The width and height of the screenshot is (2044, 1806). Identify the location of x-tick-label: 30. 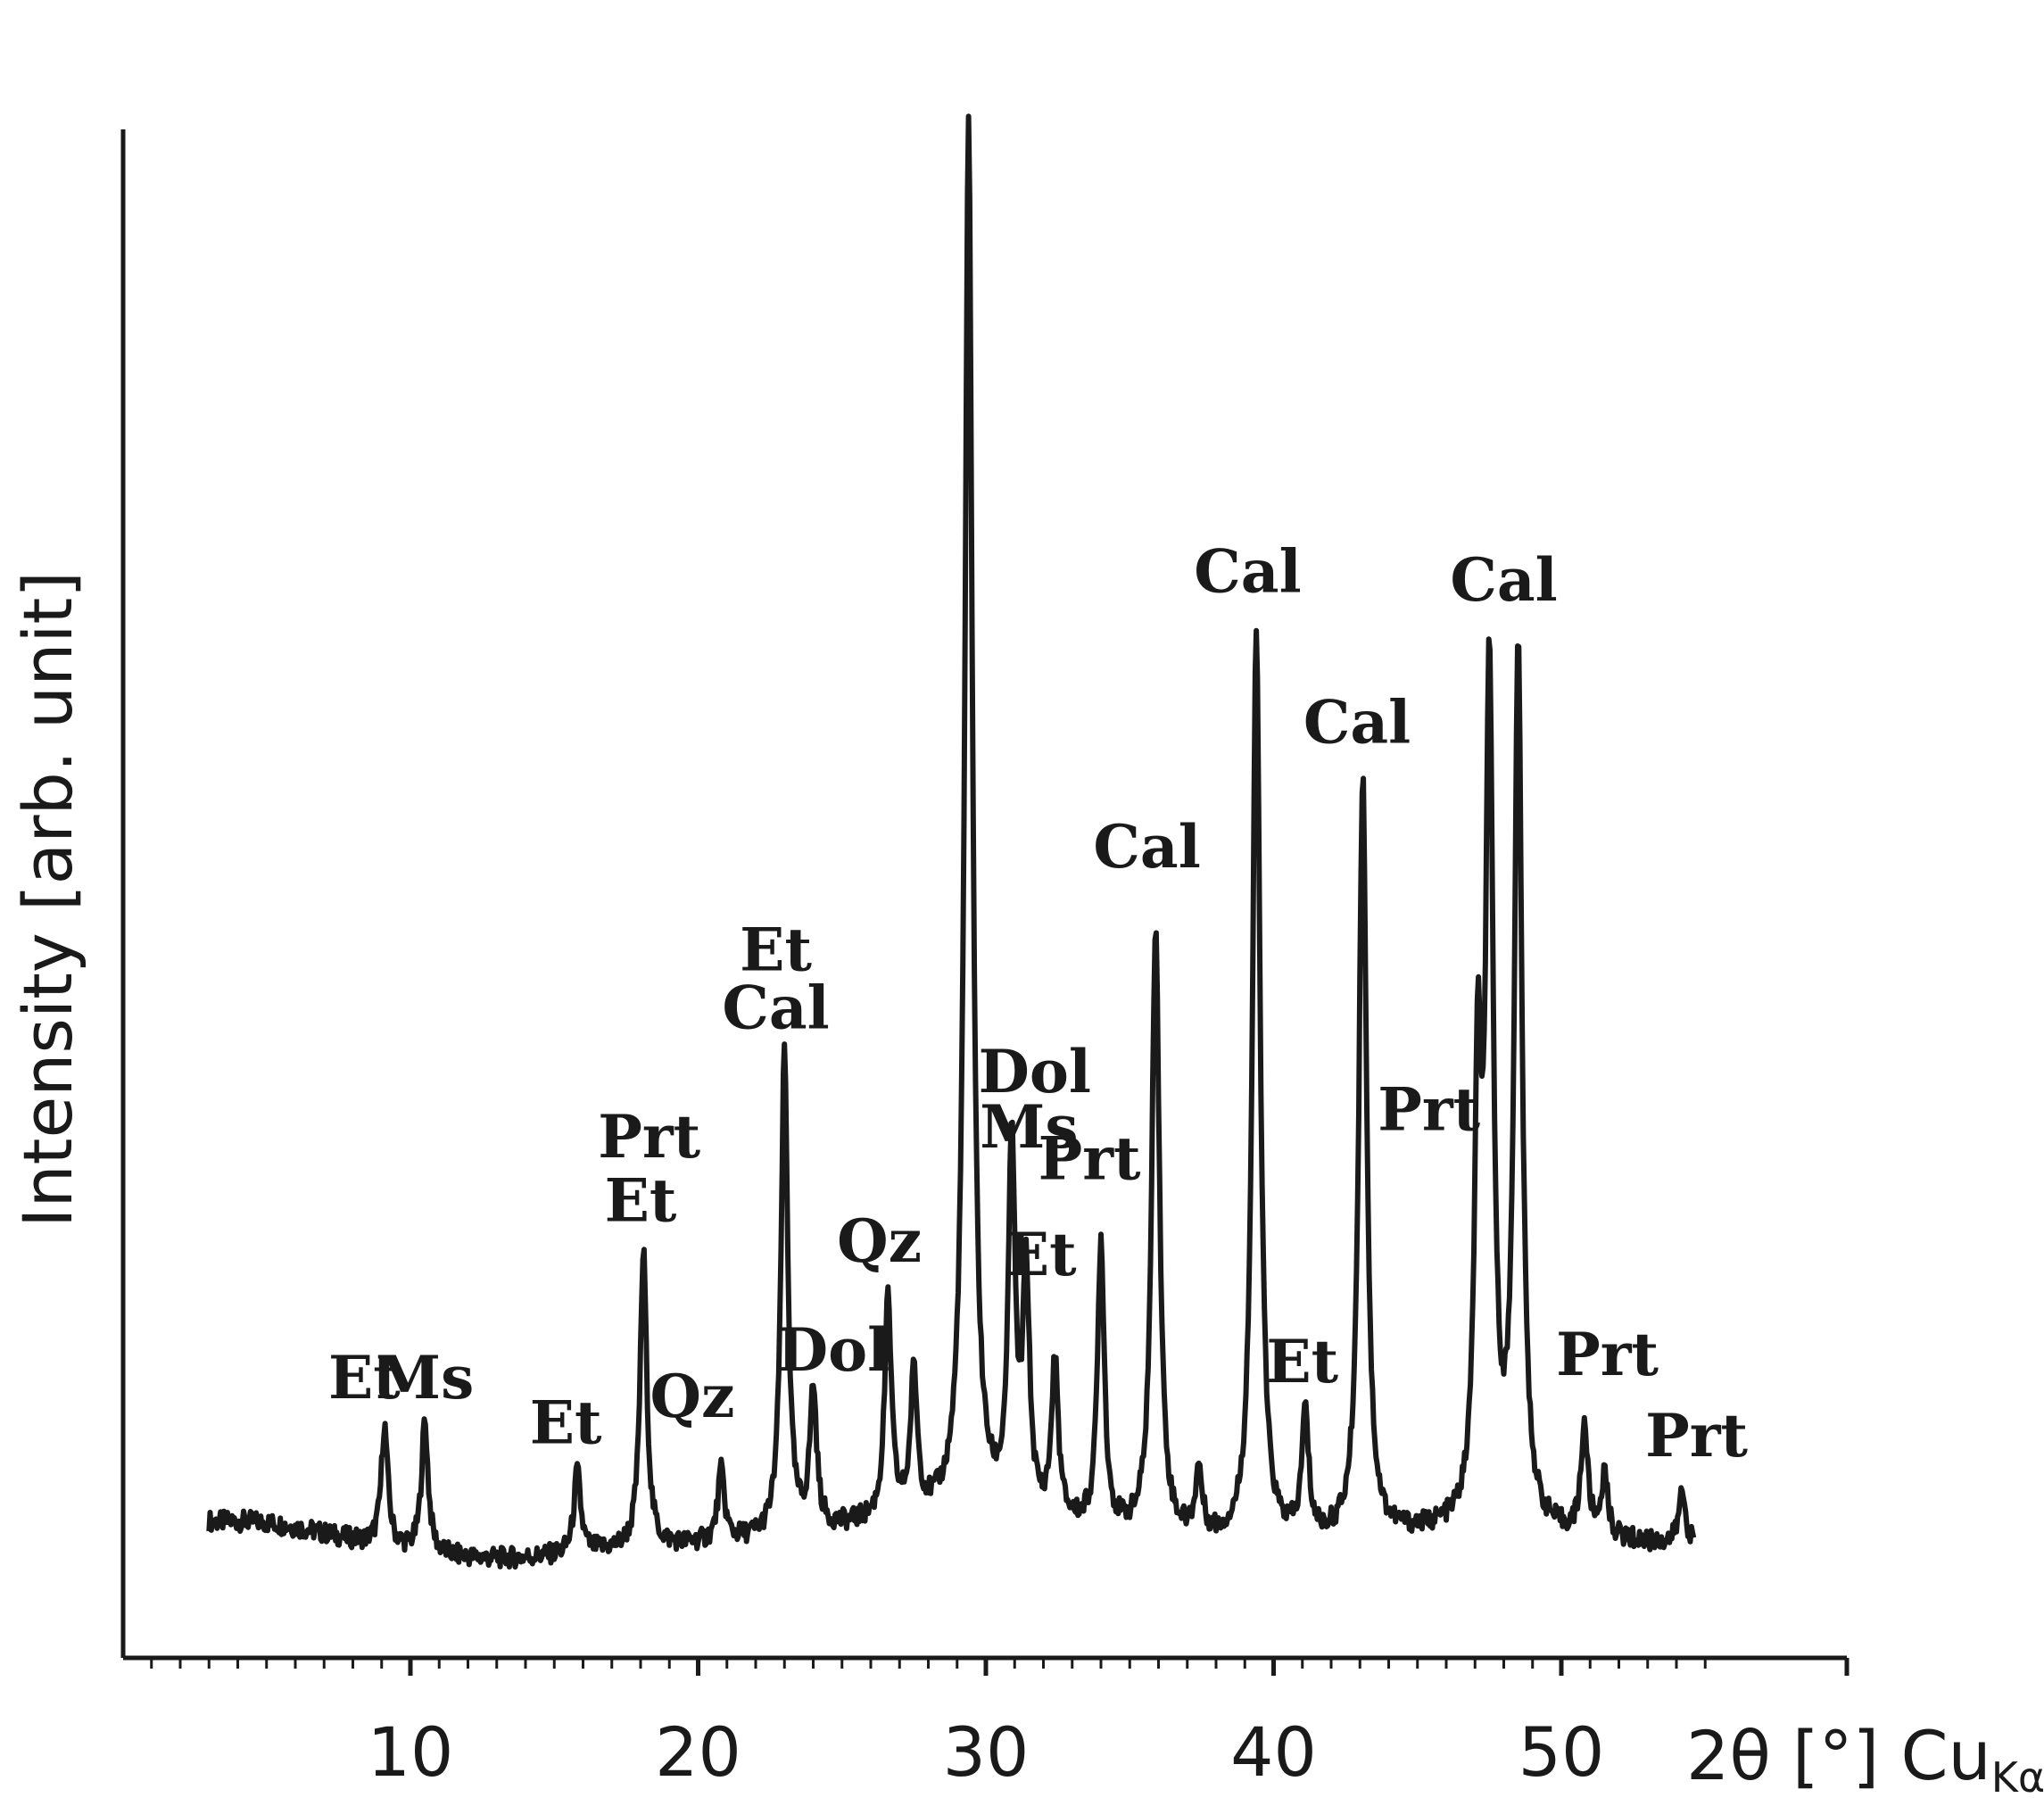
(986, 1752).